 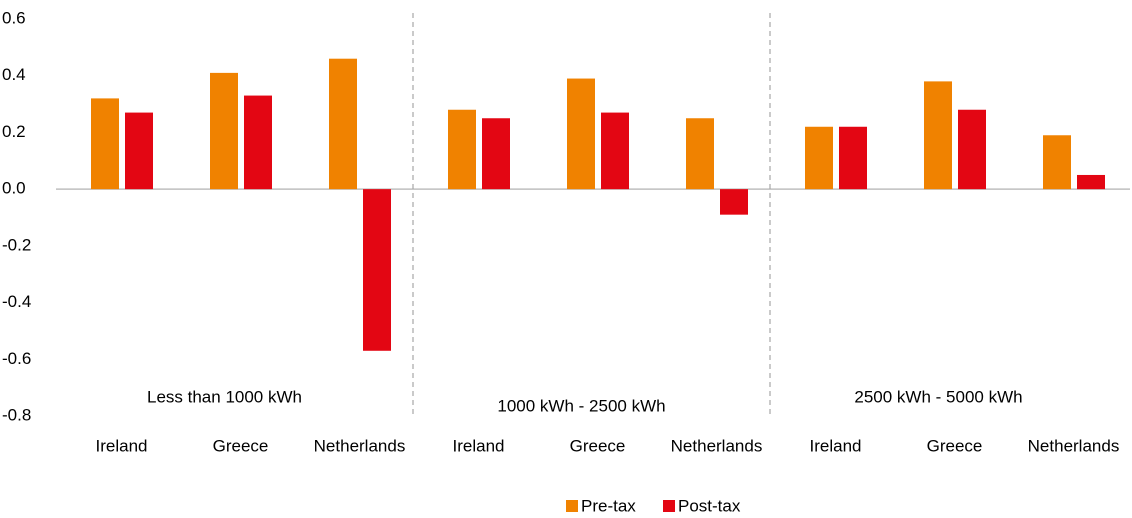 What do you see at coordinates (14, 74) in the screenshot?
I see `y-tick-label: 0.4` at bounding box center [14, 74].